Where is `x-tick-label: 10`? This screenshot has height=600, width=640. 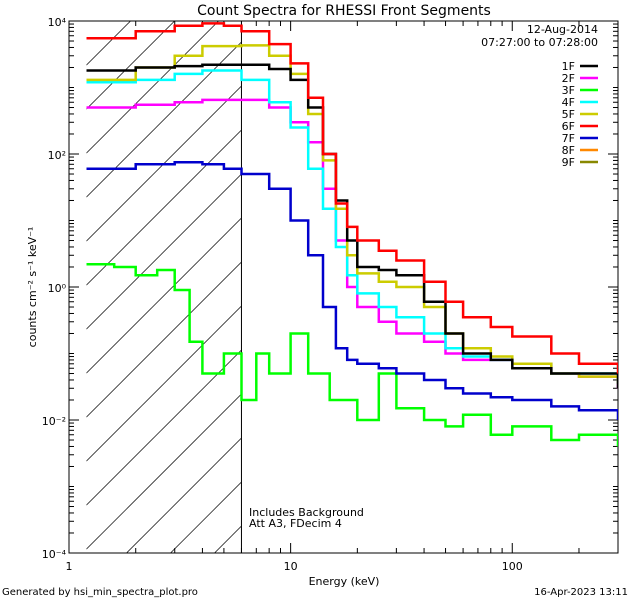 x-tick-label: 10 is located at coordinates (291, 566).